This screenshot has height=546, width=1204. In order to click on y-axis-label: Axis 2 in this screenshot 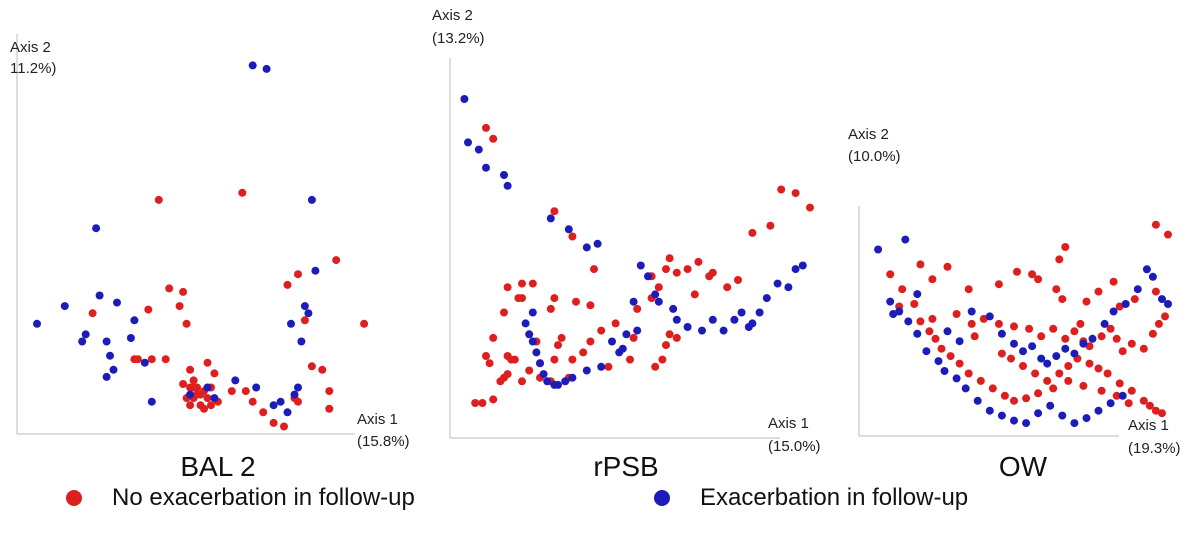, I will do `click(452, 15)`.